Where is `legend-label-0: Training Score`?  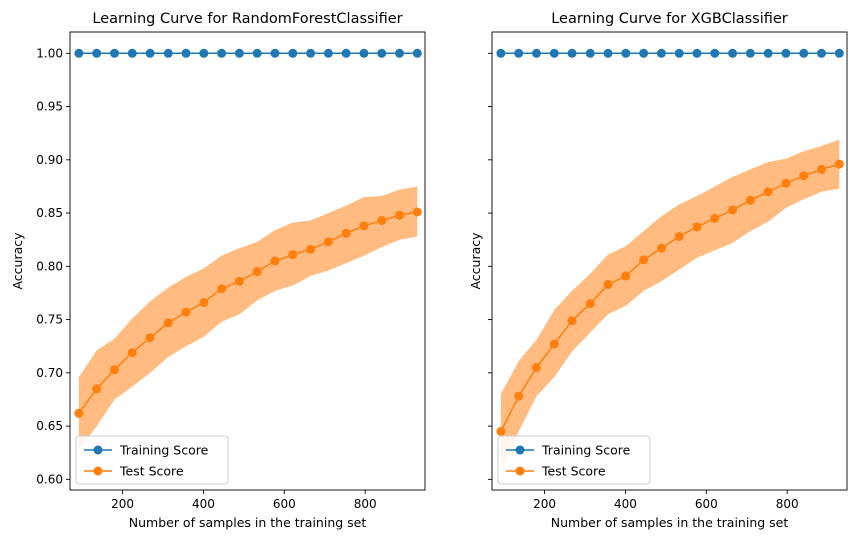 legend-label-0: Training Score is located at coordinates (164, 450).